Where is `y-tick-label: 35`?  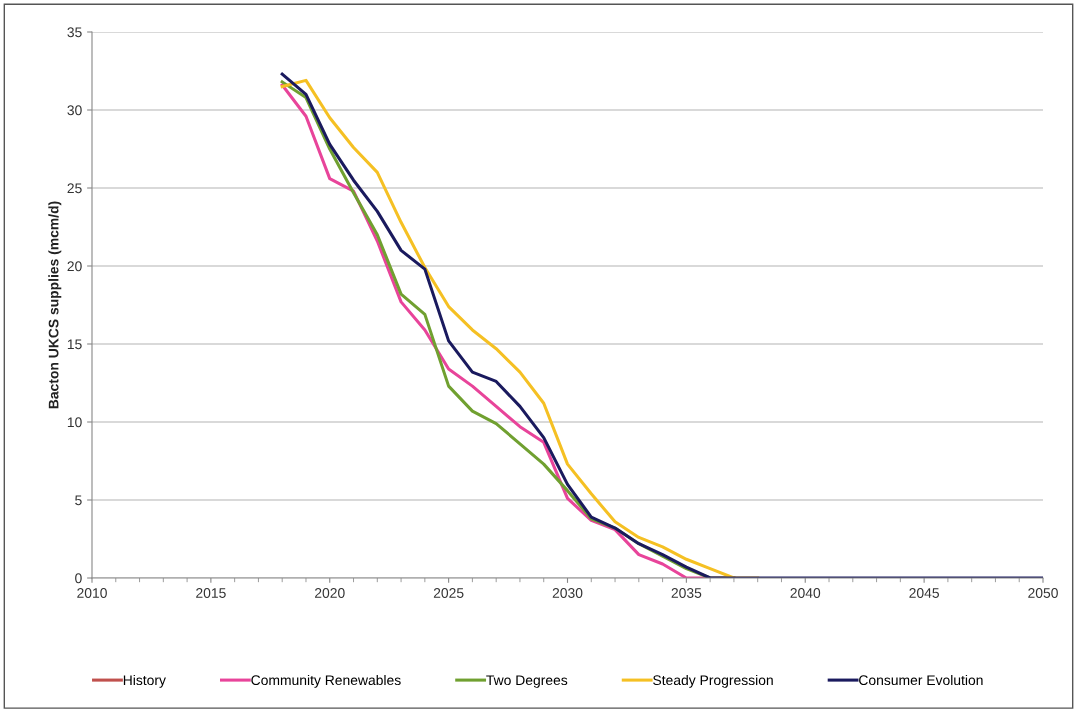 y-tick-label: 35 is located at coordinates (74, 32).